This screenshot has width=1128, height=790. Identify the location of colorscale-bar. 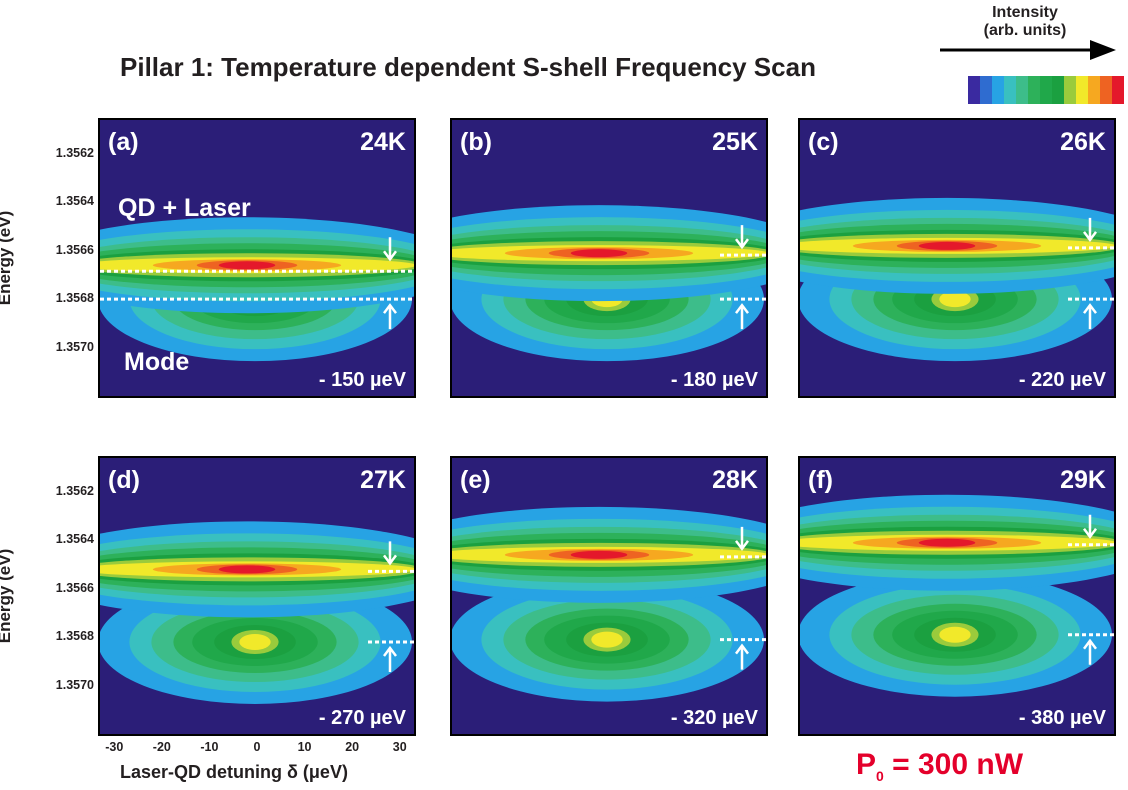
(1046, 90).